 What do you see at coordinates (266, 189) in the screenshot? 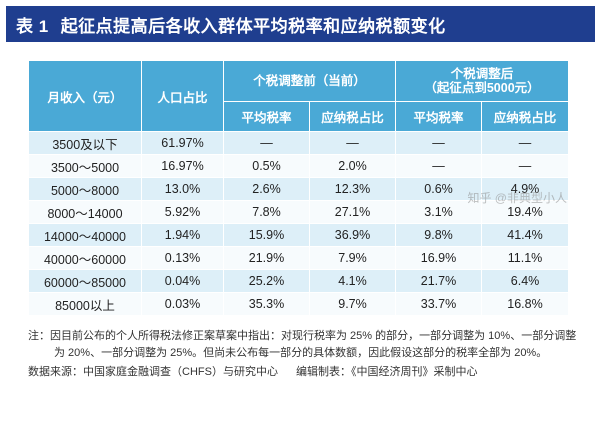
I see `cell-before-rate: 2.6%` at bounding box center [266, 189].